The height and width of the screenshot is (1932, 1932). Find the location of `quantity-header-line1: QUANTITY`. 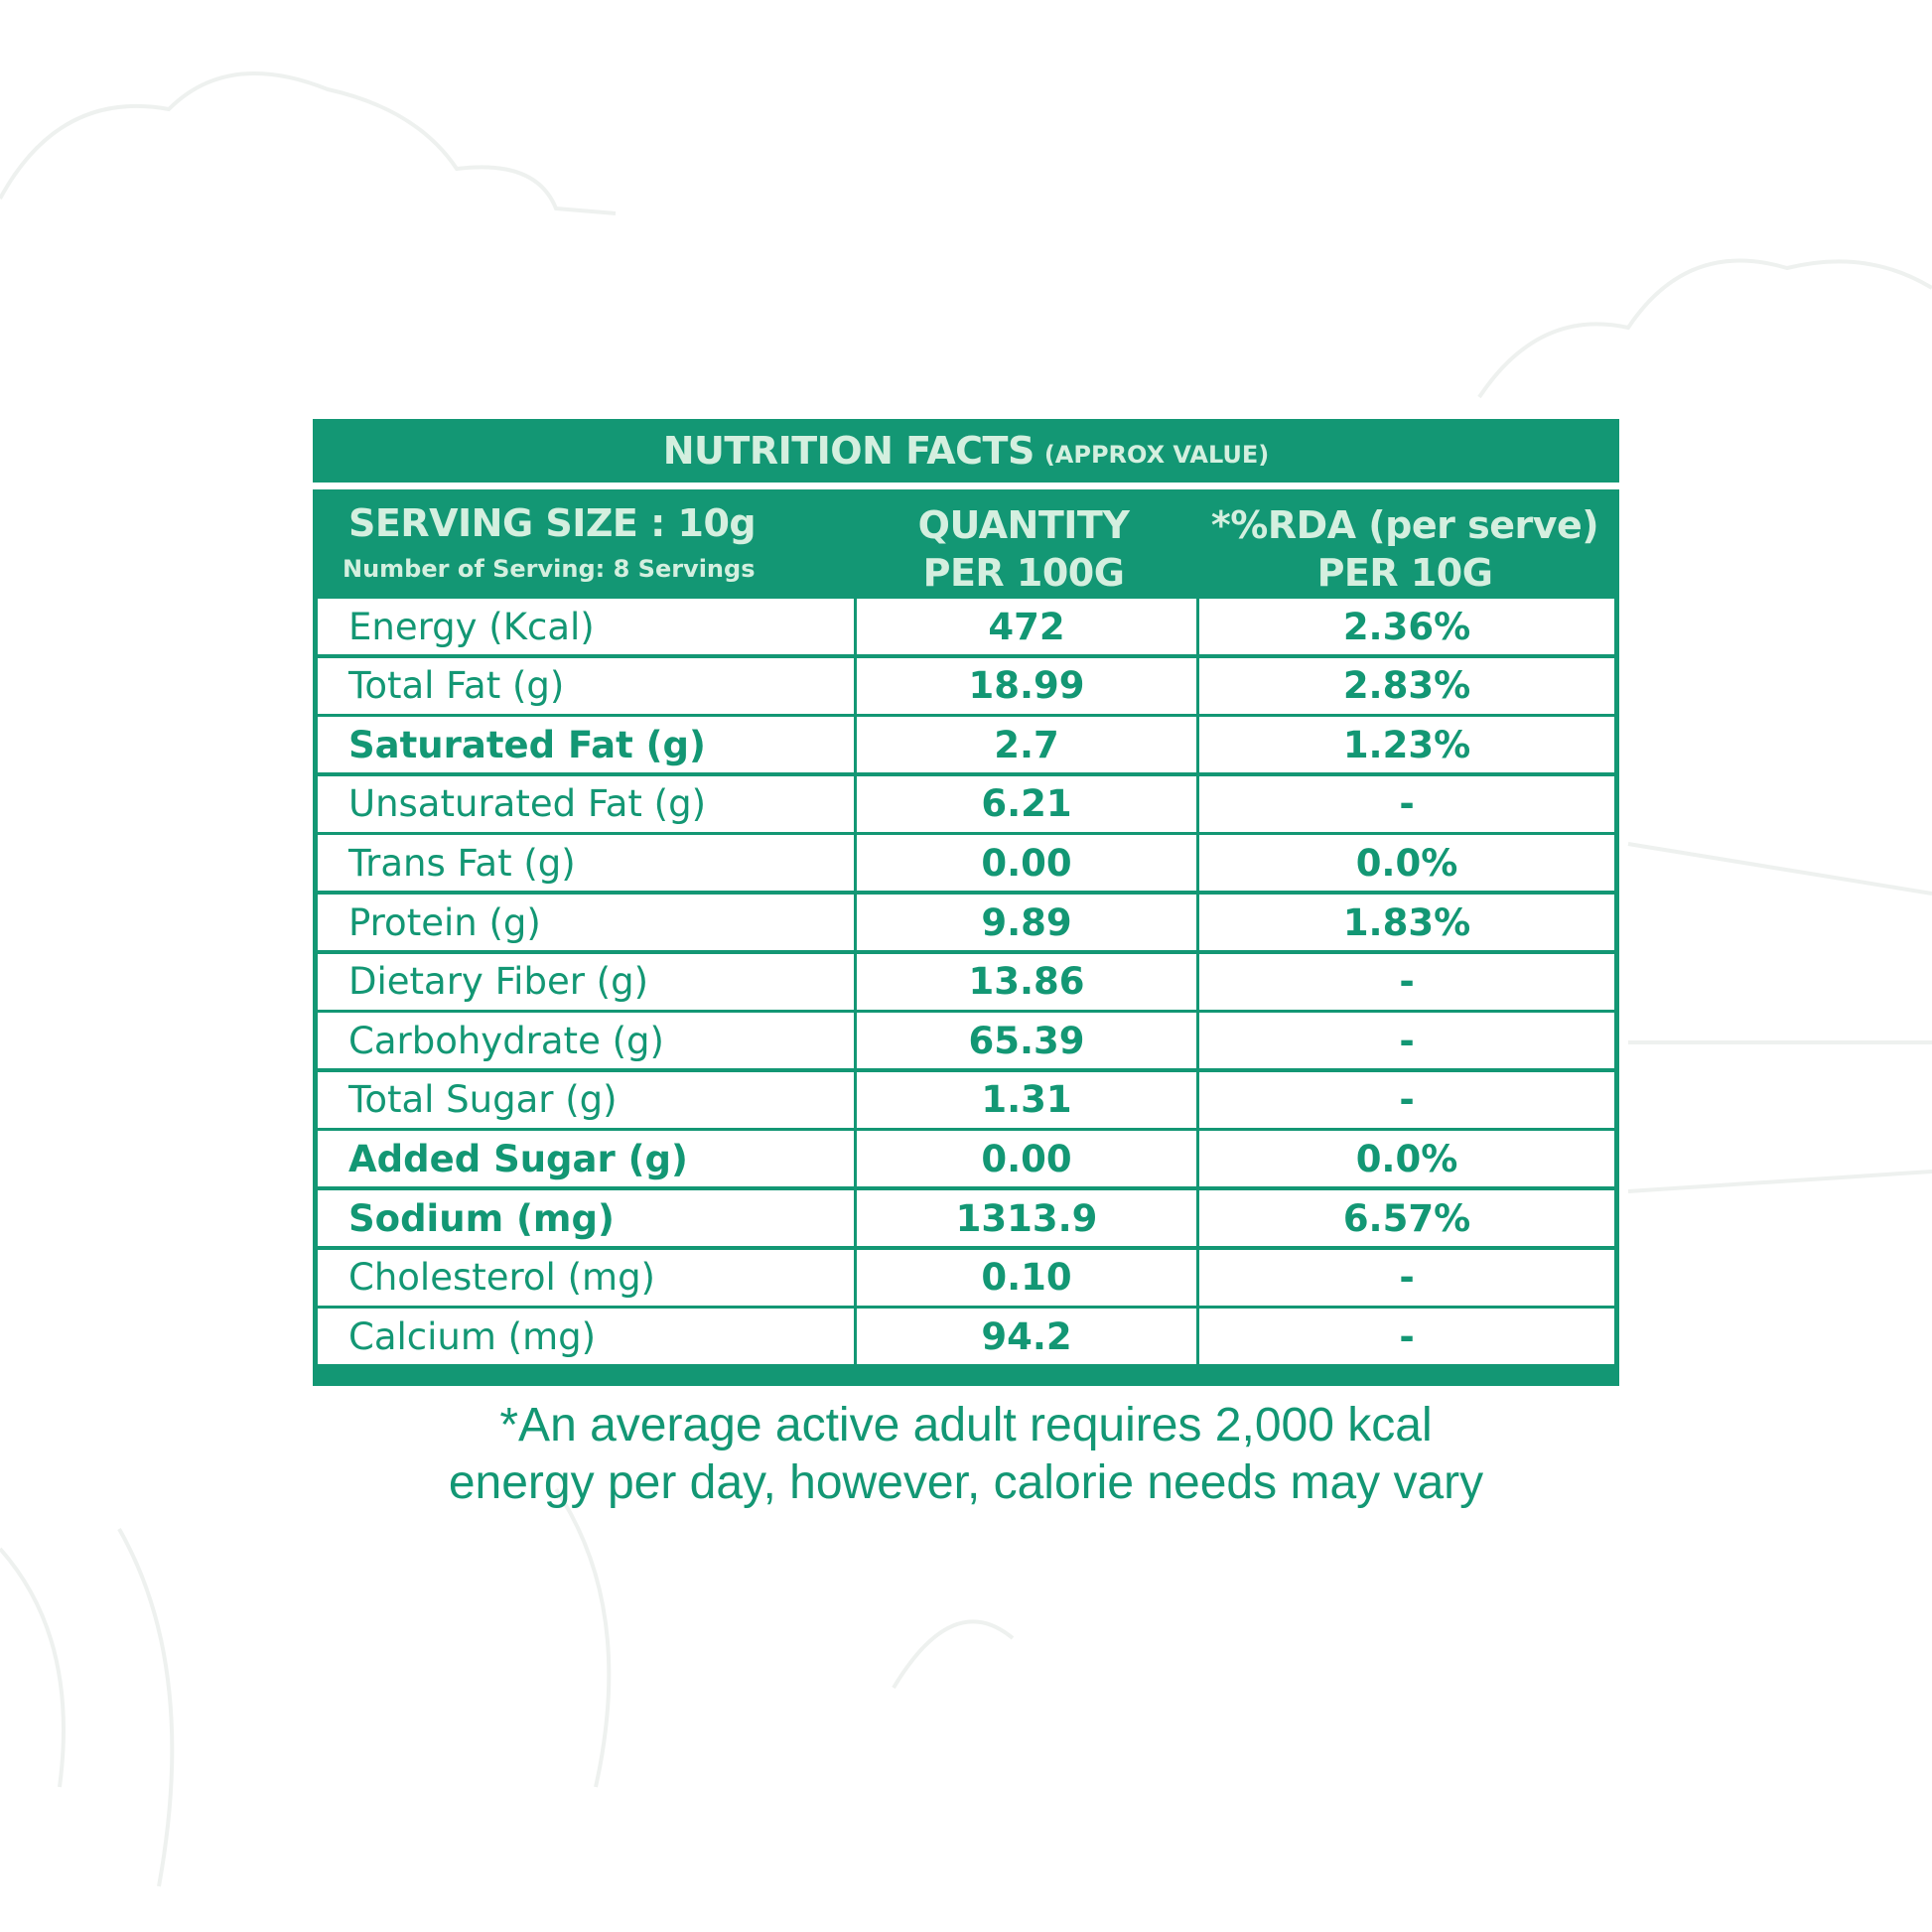

quantity-header-line1: QUANTITY is located at coordinates (1024, 525).